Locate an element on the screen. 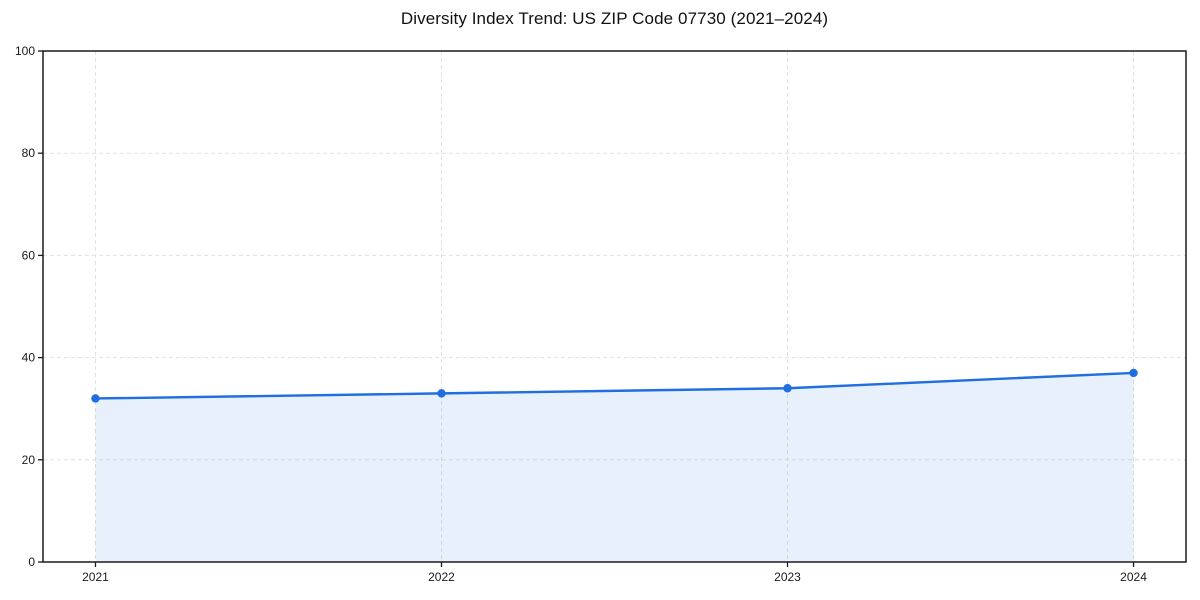 Image resolution: width=1200 pixels, height=600 pixels. y-tick-label: 100 is located at coordinates (25, 51).